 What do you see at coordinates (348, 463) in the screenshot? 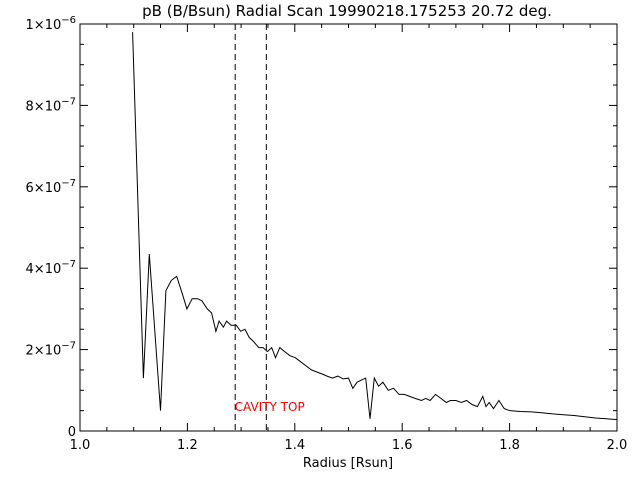
I see `x-axis-label: Radius [Rsun]` at bounding box center [348, 463].